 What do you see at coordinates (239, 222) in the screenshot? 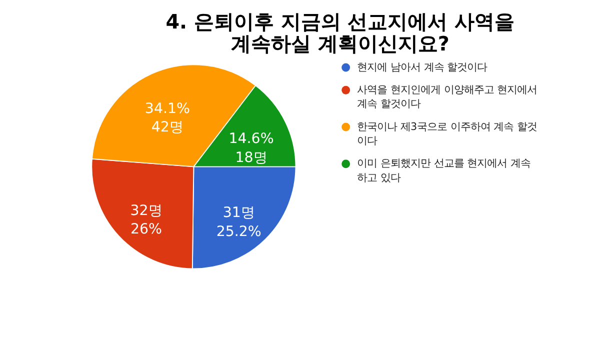
I see `data-label: 31명 25.2%` at bounding box center [239, 222].